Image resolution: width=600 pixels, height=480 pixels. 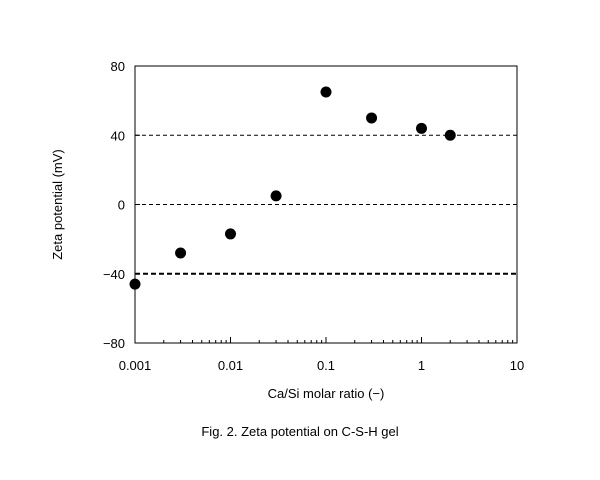 What do you see at coordinates (421, 365) in the screenshot?
I see `x-tick-label-3: 1` at bounding box center [421, 365].